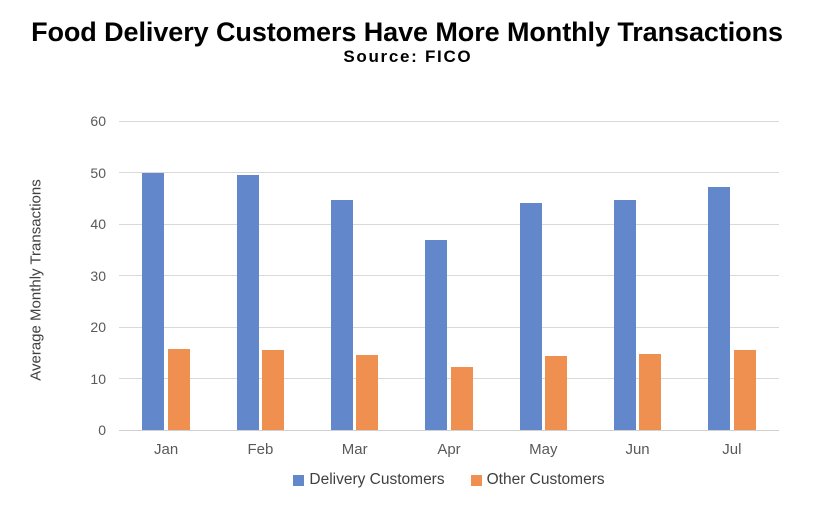  What do you see at coordinates (449, 449) in the screenshot?
I see `x-tick-label-apr: Apr` at bounding box center [449, 449].